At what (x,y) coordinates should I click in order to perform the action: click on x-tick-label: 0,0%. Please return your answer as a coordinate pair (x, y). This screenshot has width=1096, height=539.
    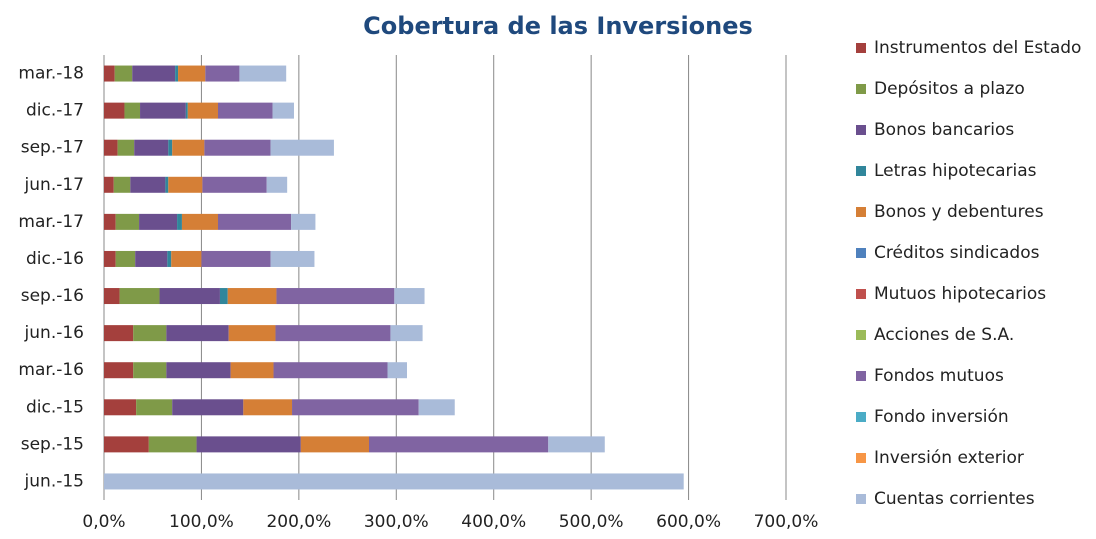
    Looking at the image, I should click on (103, 522).